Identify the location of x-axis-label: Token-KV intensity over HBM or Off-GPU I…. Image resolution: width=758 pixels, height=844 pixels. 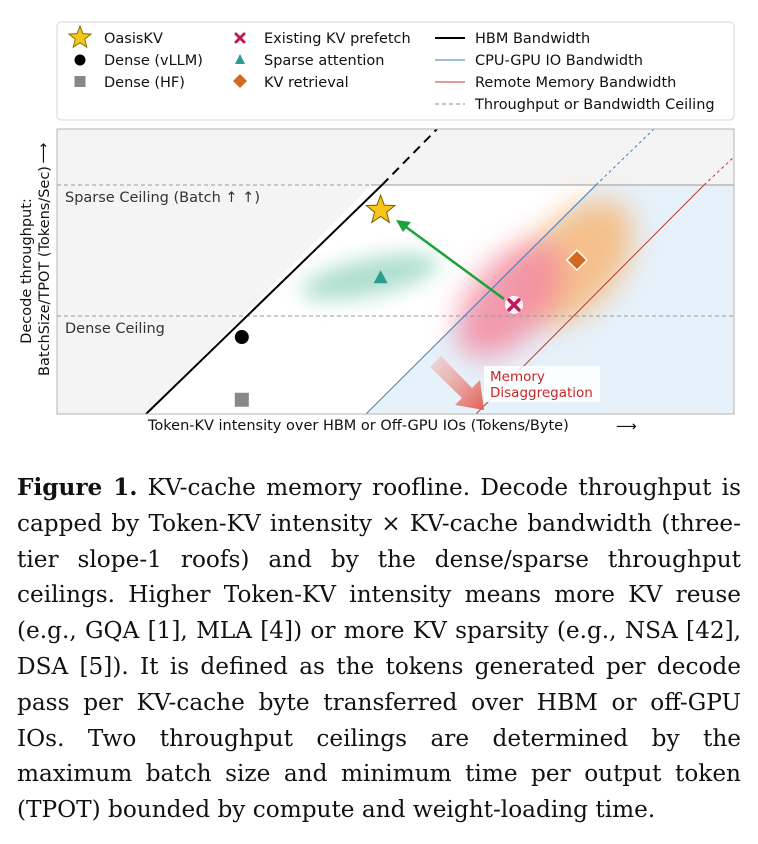
(358, 426).